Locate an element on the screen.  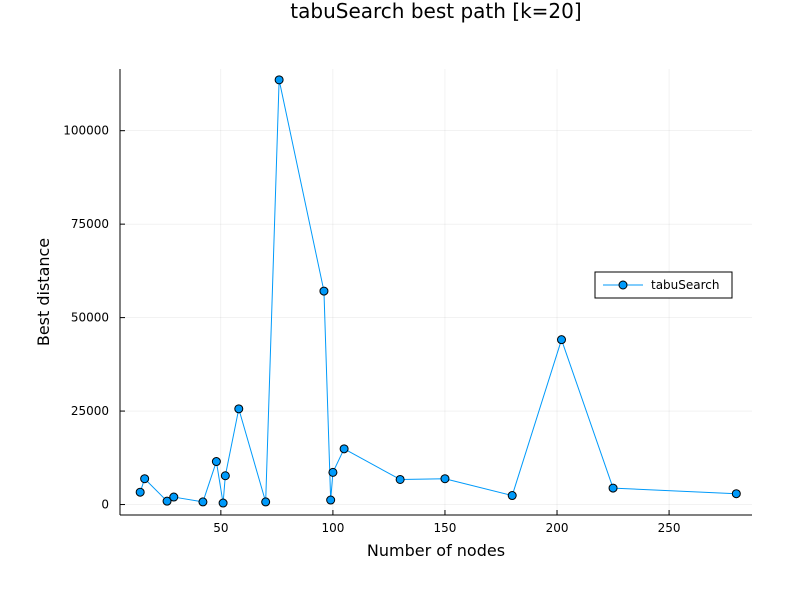
y-tick-label: 50000 is located at coordinates (90, 318).